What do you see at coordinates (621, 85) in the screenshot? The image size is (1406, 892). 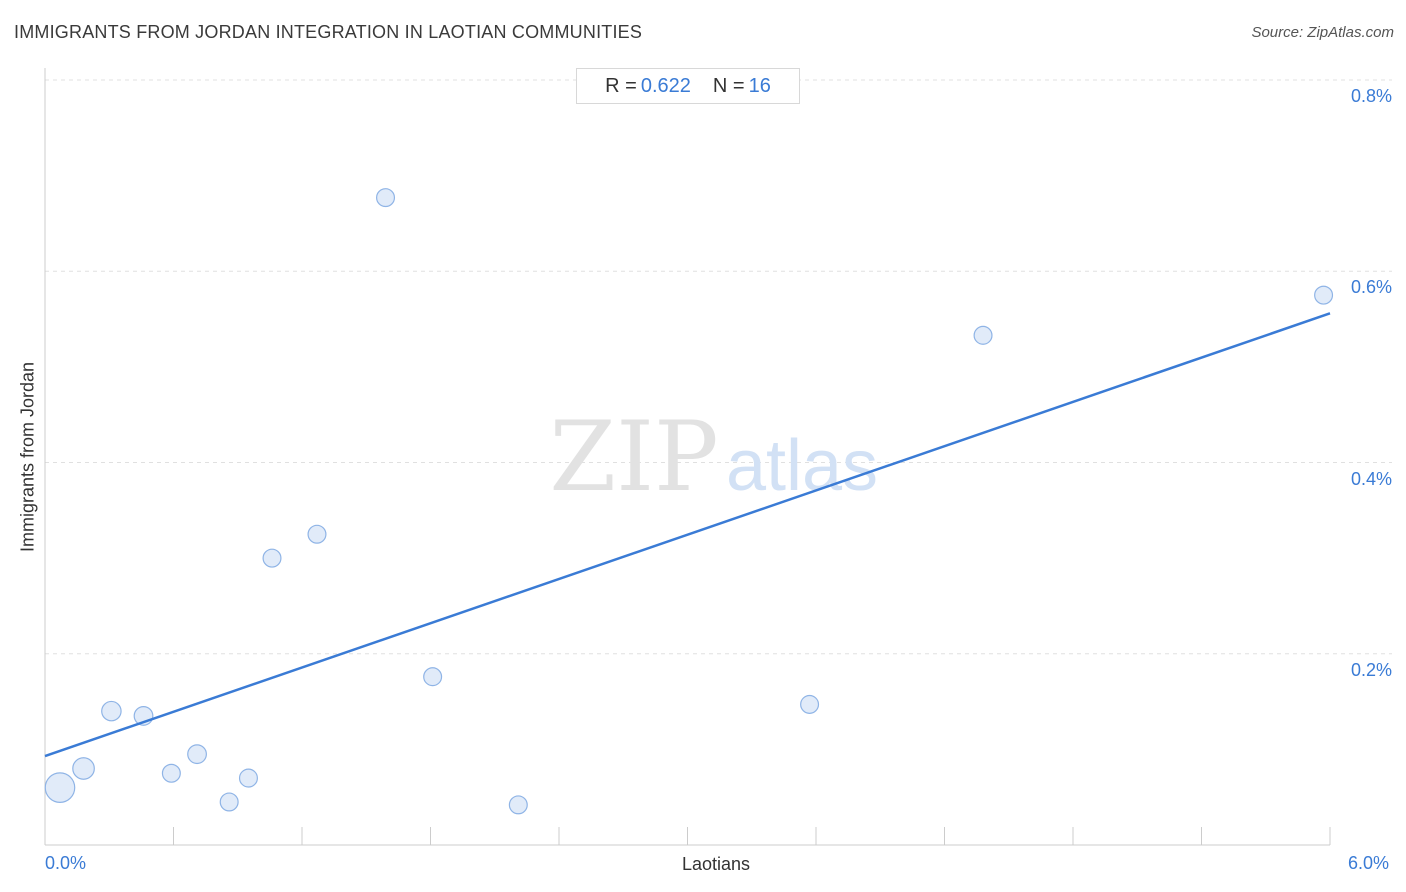 I see `r-label: R =` at bounding box center [621, 85].